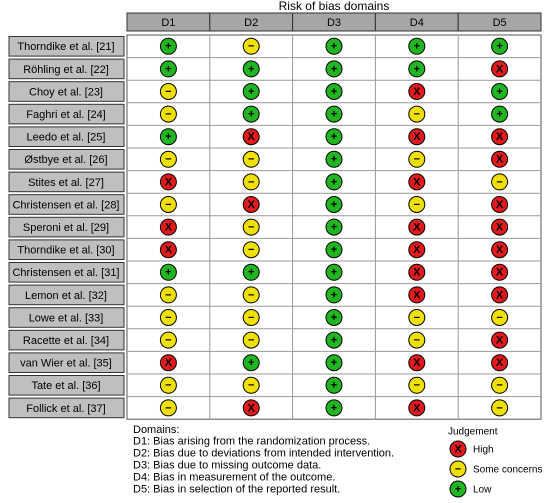 Image resolution: width=550 pixels, height=503 pixels. Describe the element at coordinates (66, 70) in the screenshot. I see `study-label: Röhling et al. [22]` at that location.